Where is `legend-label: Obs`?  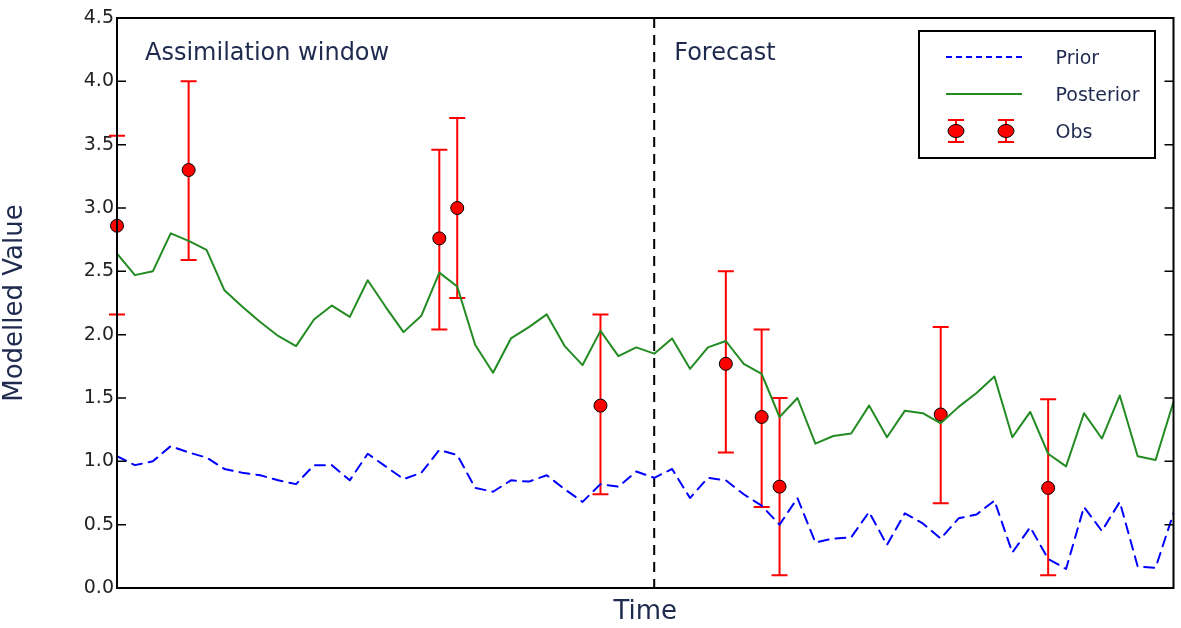
legend-label: Obs is located at coordinates (1074, 130).